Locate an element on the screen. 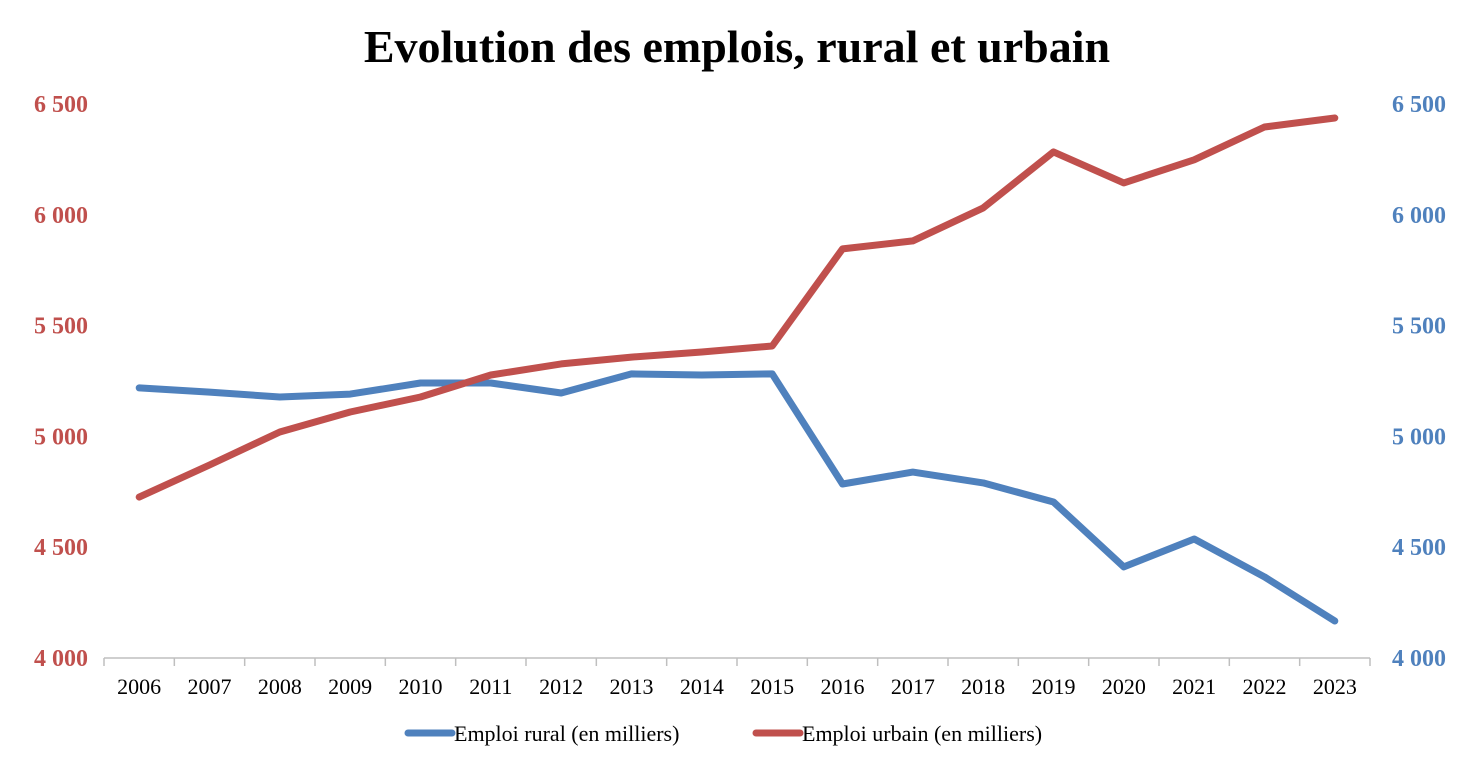 The height and width of the screenshot is (766, 1474). y-right-tick-label: 4 000 is located at coordinates (1419, 659).